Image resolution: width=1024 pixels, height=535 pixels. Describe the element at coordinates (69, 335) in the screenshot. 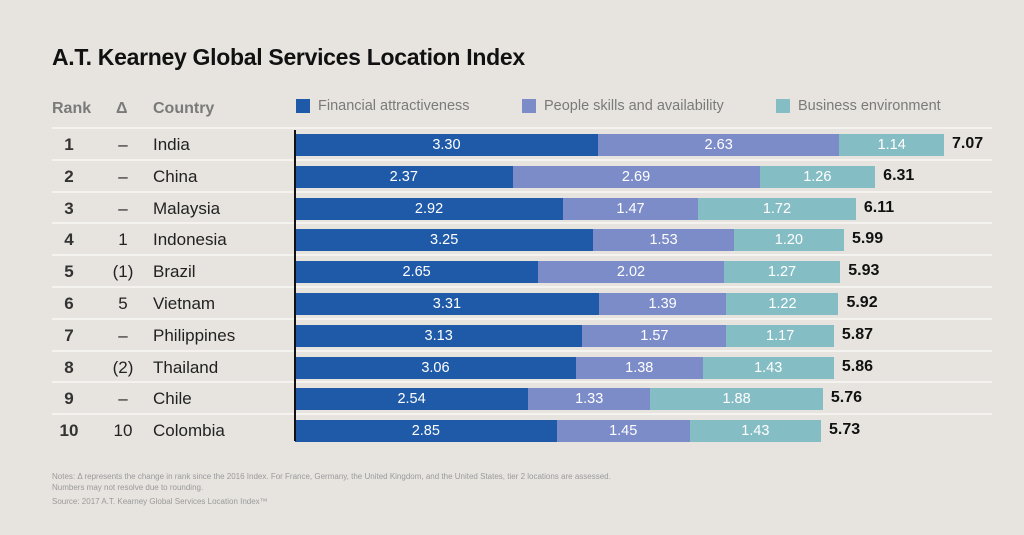

I see `rank-cell: 7` at that location.